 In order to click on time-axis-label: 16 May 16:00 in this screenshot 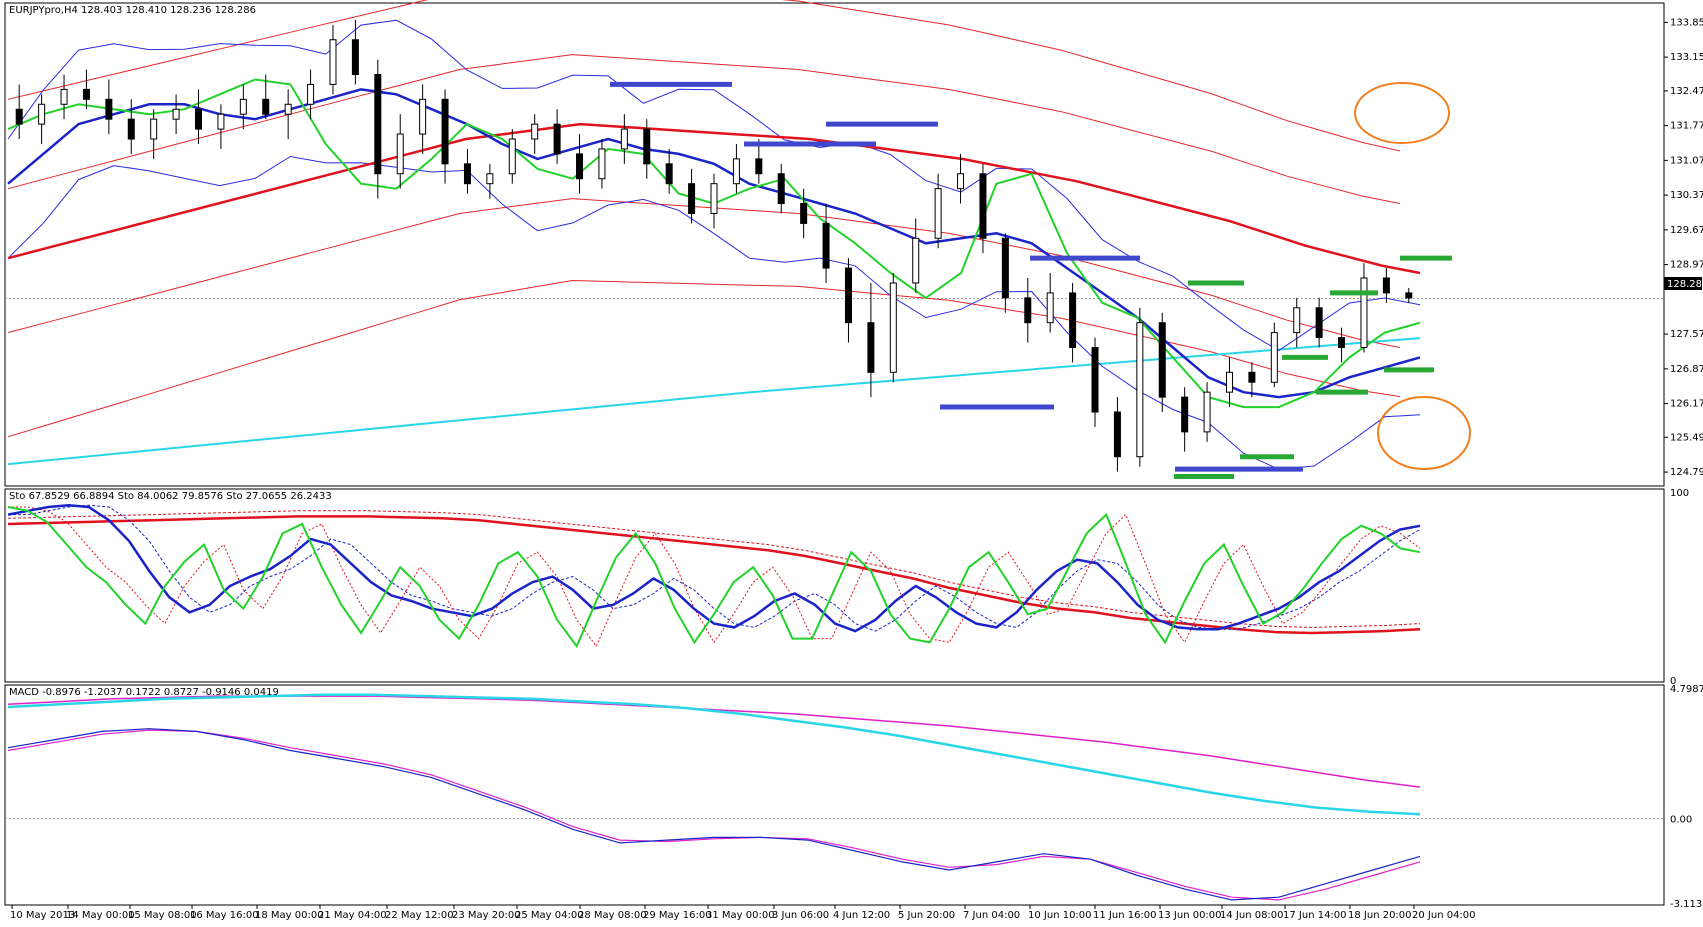, I will do `click(224, 915)`.